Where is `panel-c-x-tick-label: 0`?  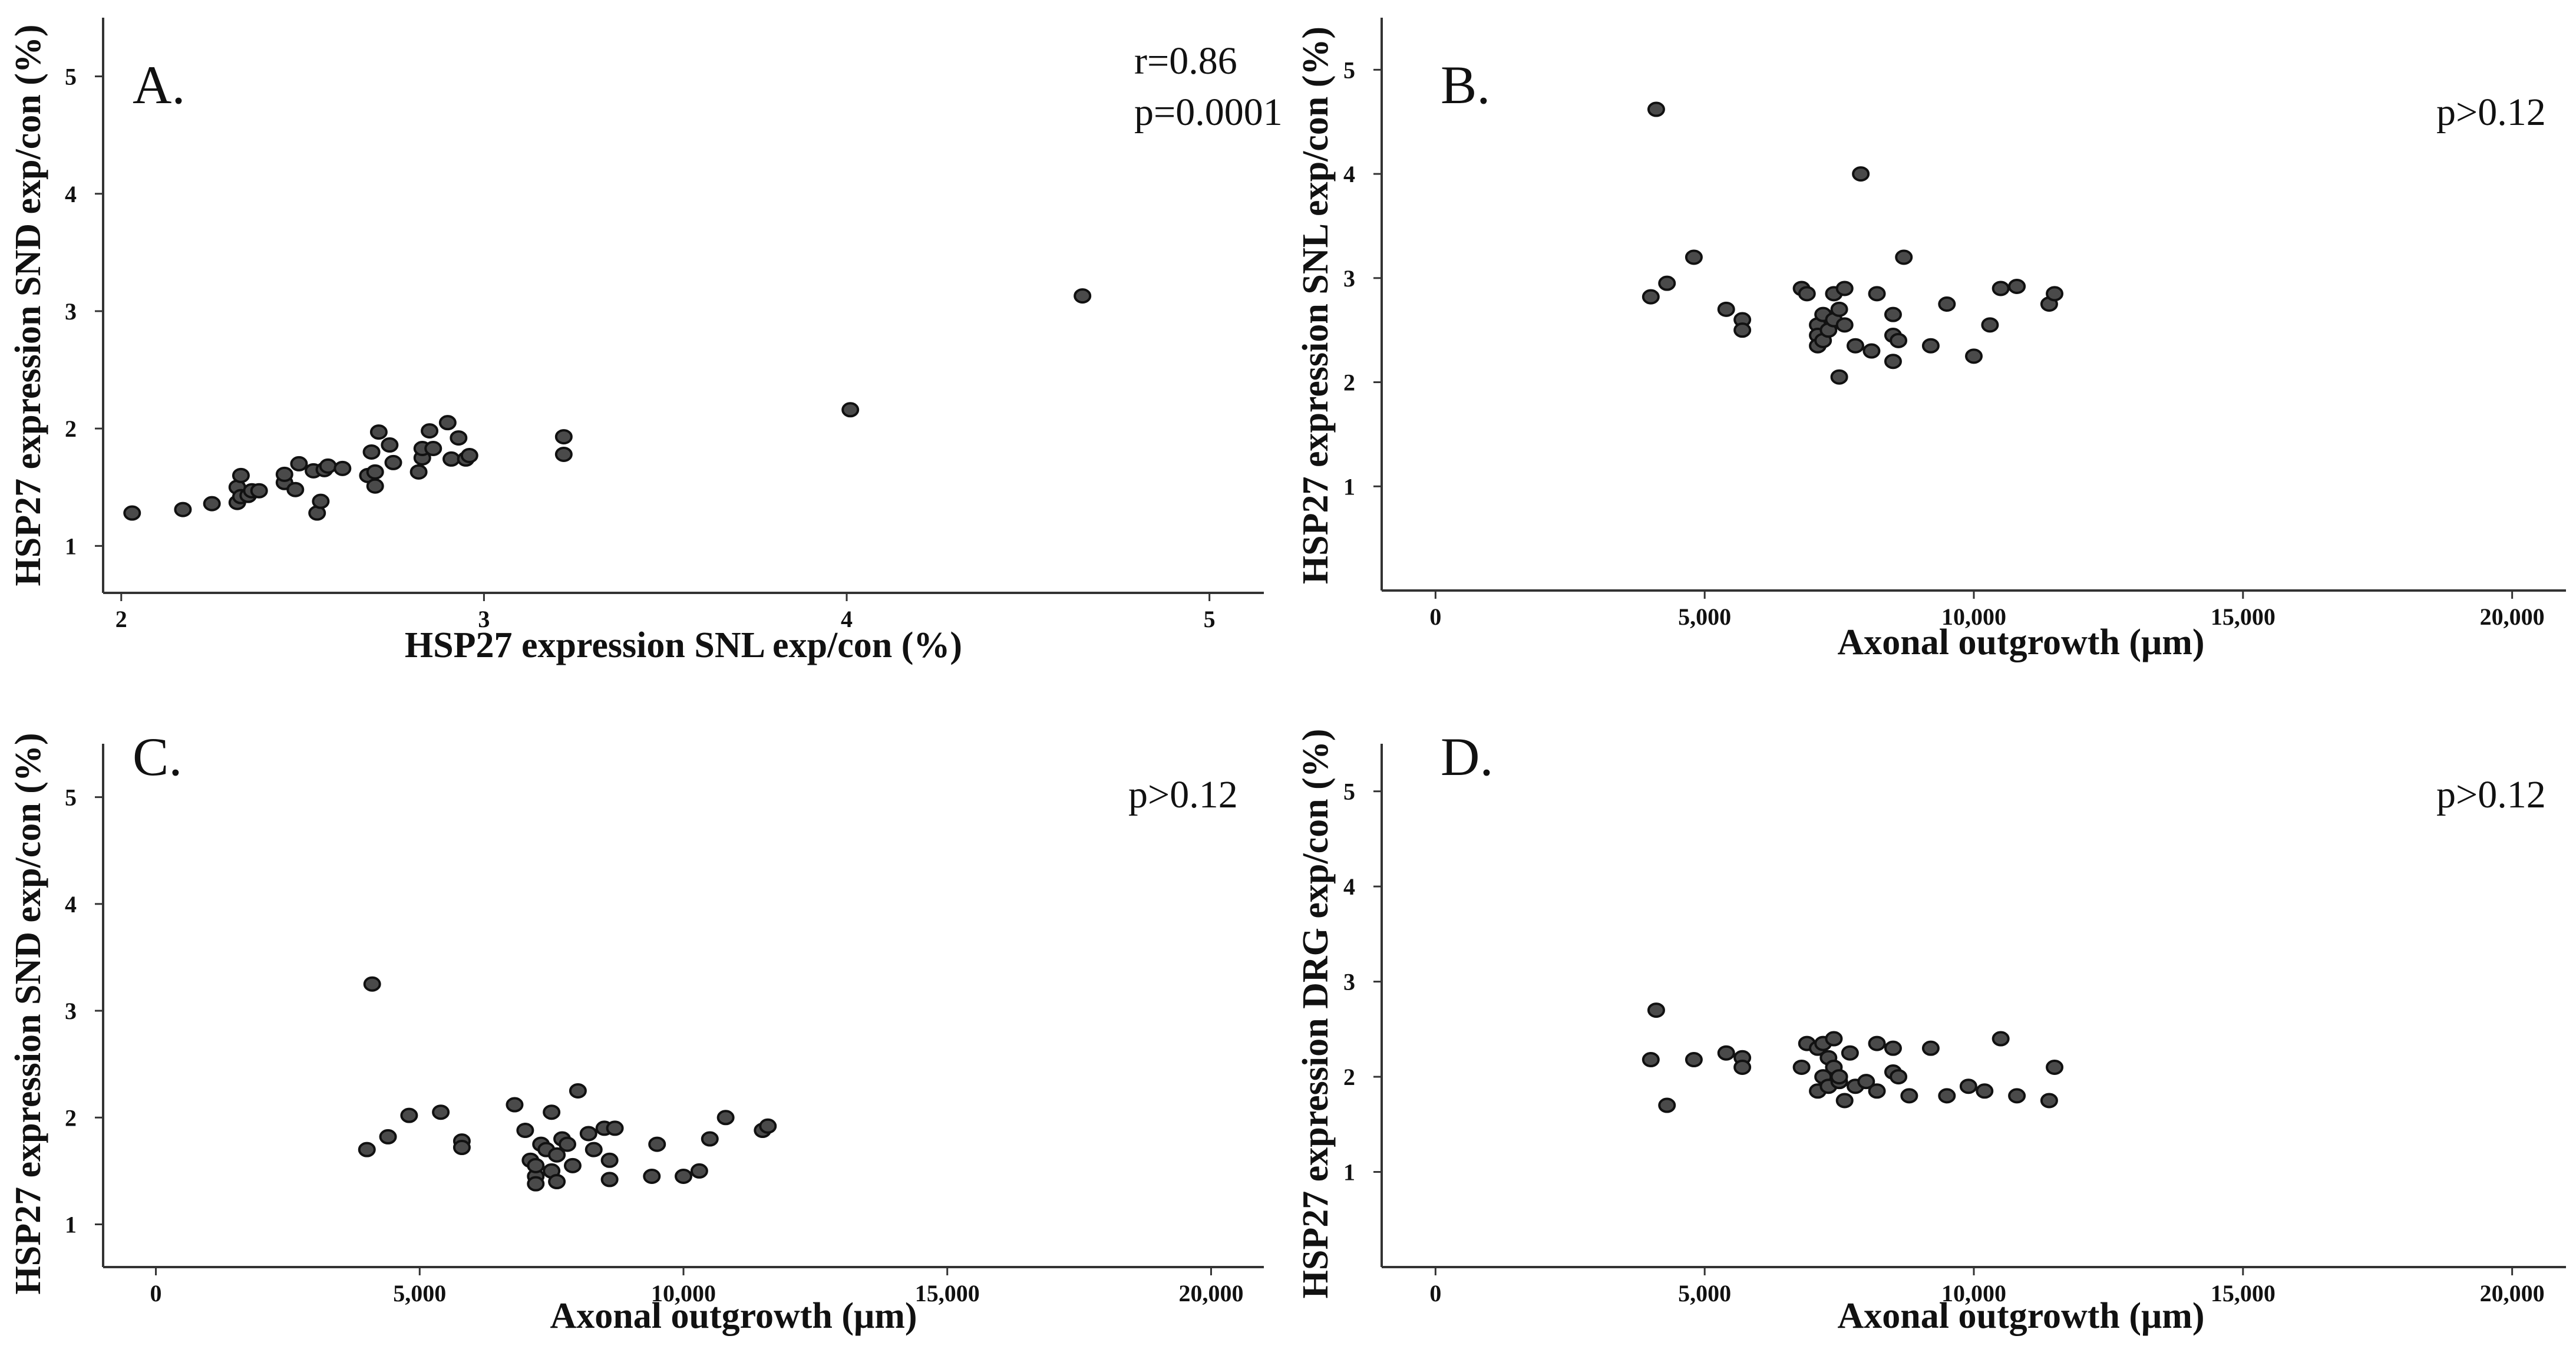 panel-c-x-tick-label: 0 is located at coordinates (156, 1293).